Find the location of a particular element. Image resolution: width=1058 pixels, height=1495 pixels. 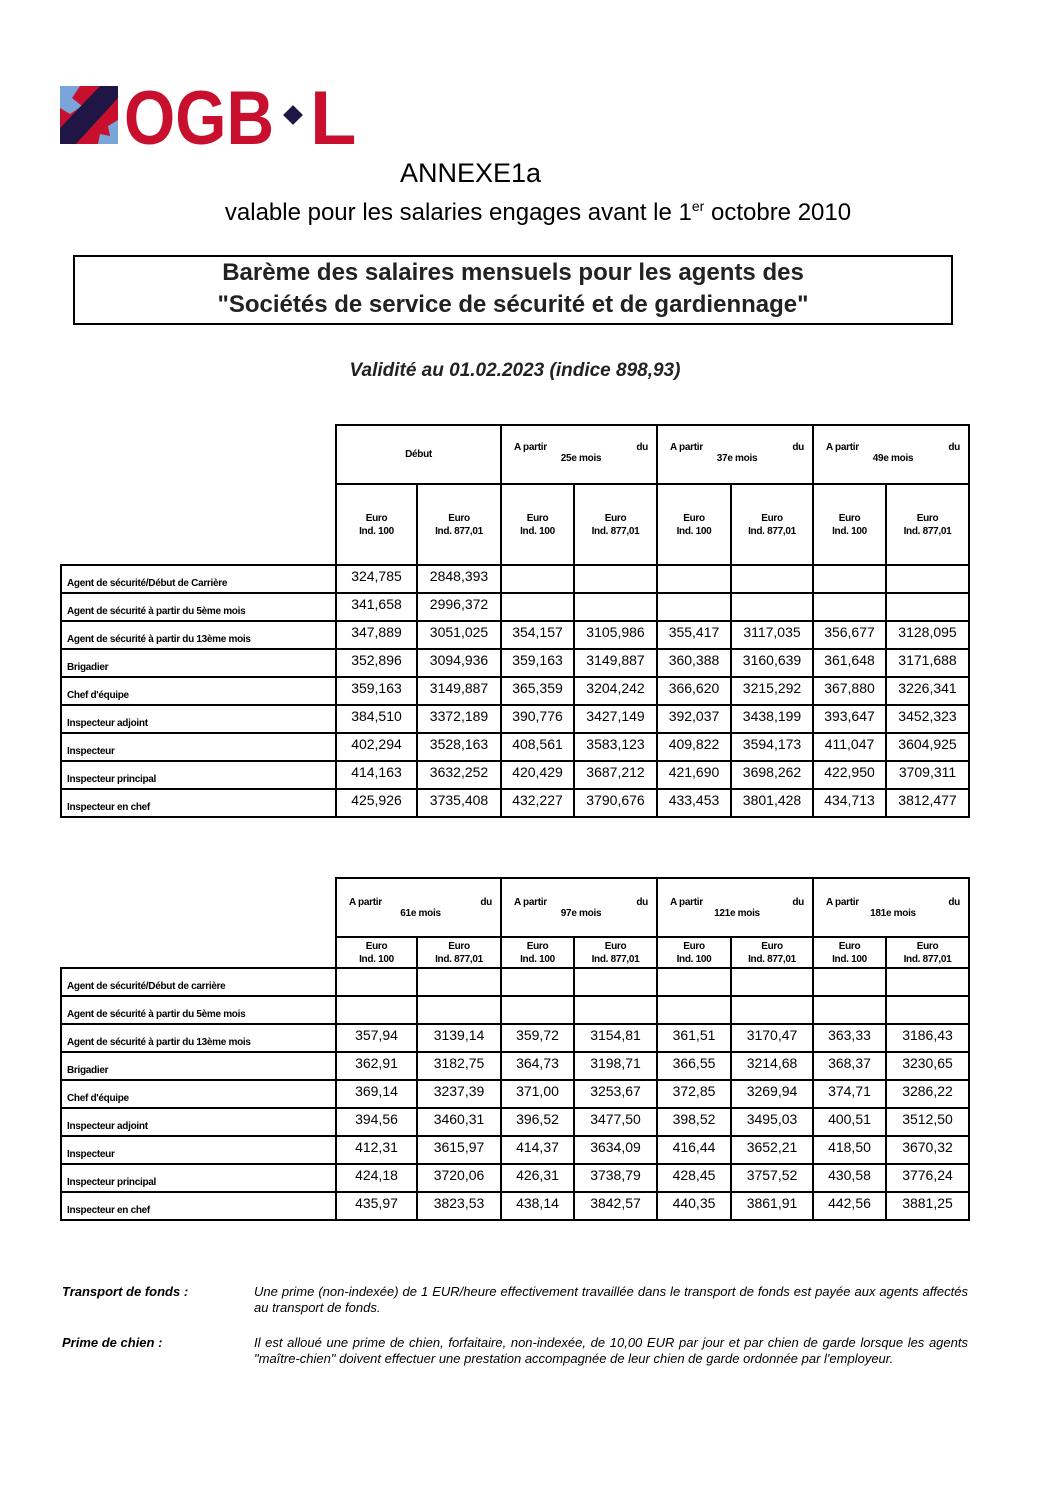

salary-cell: 420,429 is located at coordinates (537, 775).